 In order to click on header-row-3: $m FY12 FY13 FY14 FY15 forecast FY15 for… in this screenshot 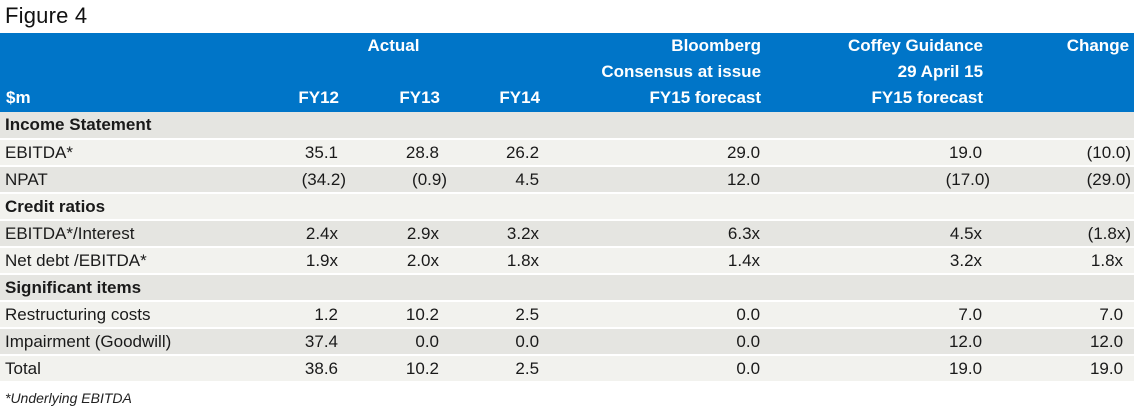, I will do `click(567, 98)`.